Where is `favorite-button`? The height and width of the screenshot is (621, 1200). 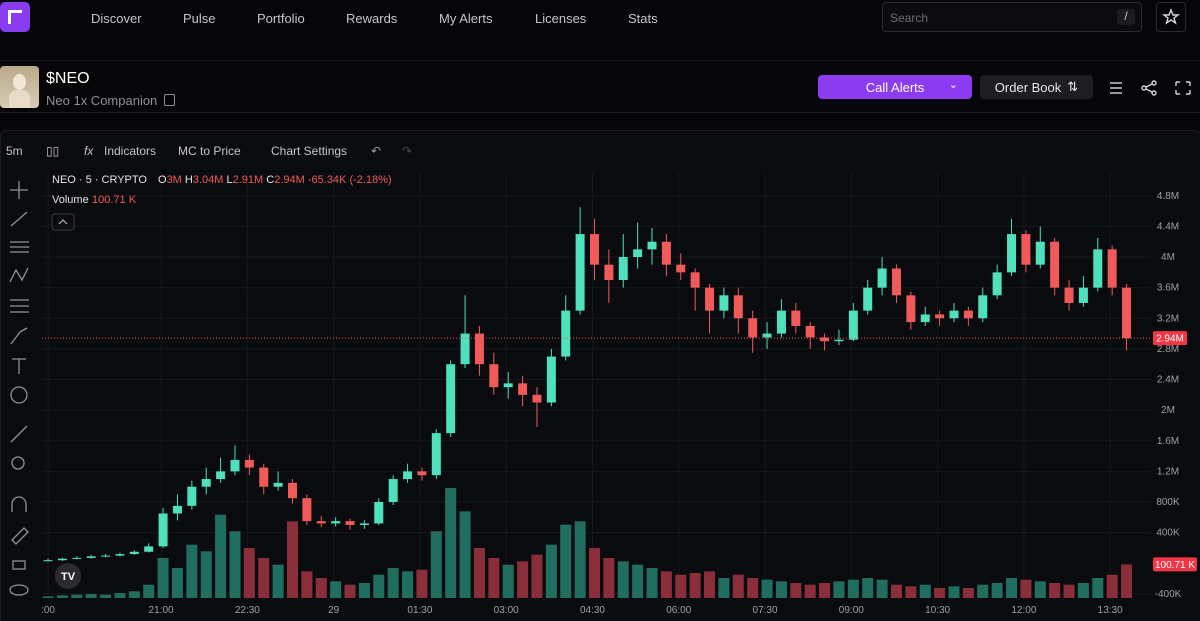 favorite-button is located at coordinates (1171, 17).